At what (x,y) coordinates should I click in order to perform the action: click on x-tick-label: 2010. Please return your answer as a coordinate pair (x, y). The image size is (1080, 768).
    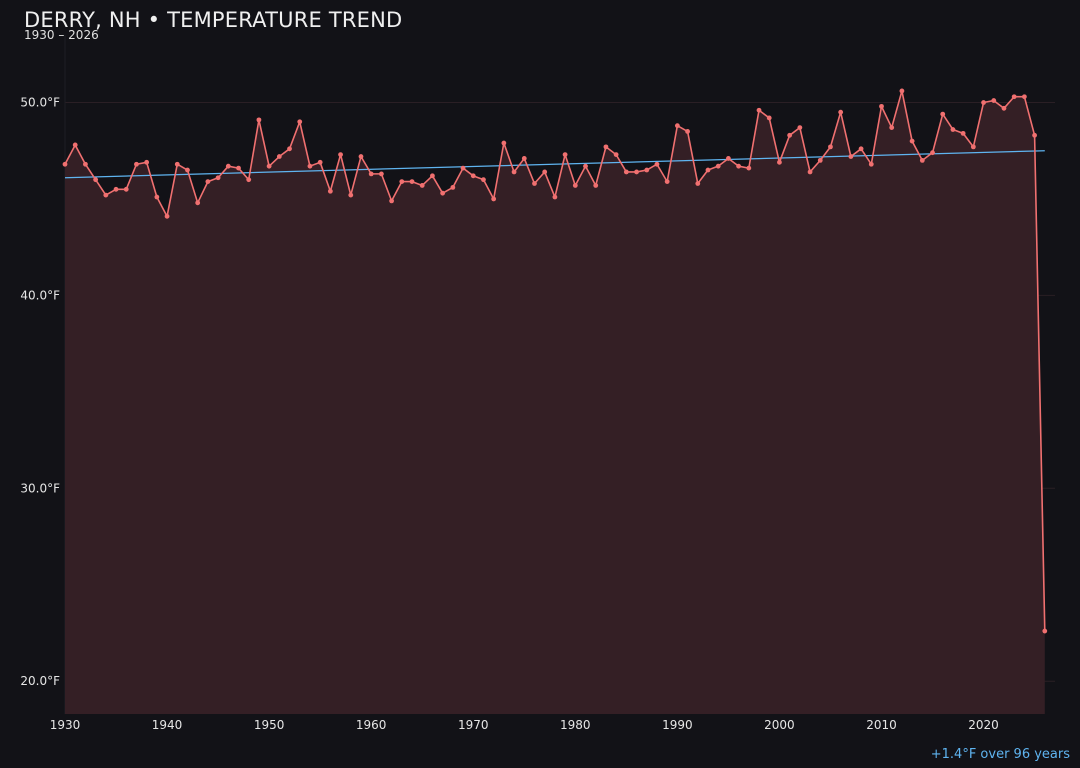
    Looking at the image, I should click on (881, 725).